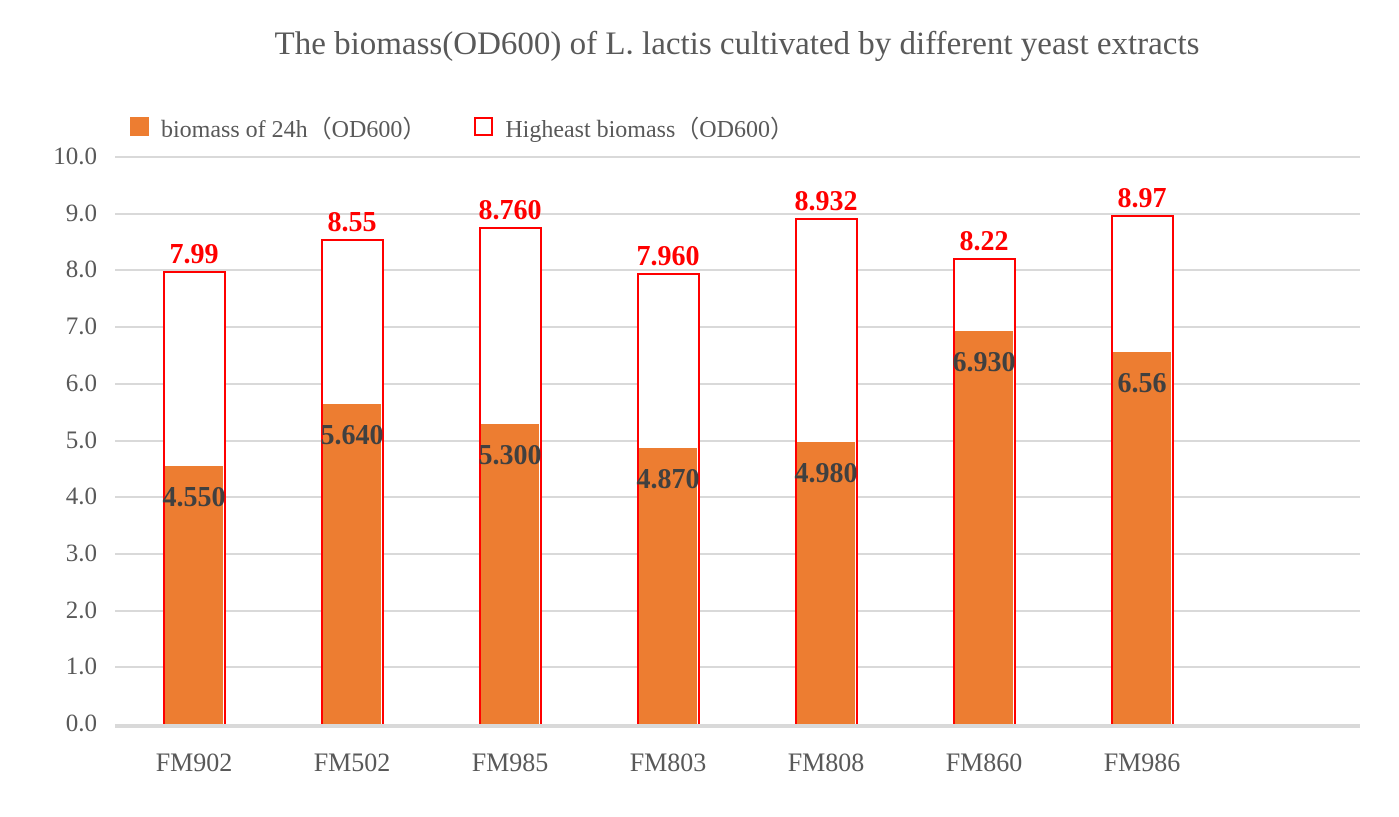 The width and height of the screenshot is (1399, 817). Describe the element at coordinates (510, 211) in the screenshot. I see `highest-biomass-value-label: 8.760` at that location.